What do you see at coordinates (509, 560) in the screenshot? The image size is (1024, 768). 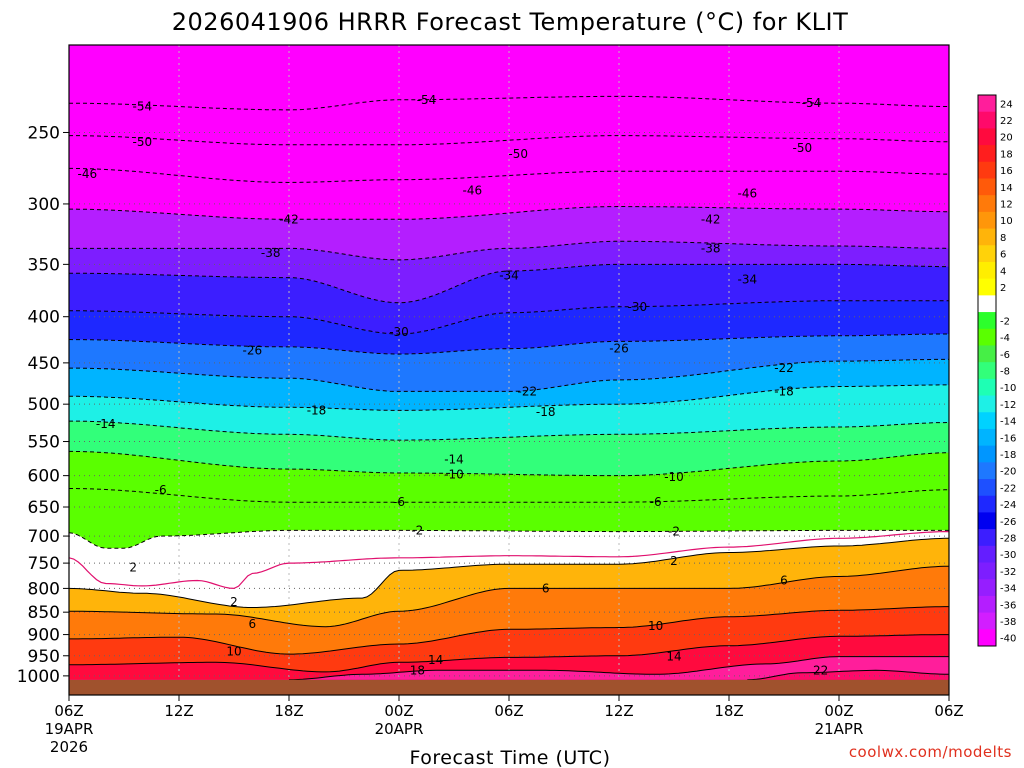 I see `freezing-line-group` at bounding box center [509, 560].